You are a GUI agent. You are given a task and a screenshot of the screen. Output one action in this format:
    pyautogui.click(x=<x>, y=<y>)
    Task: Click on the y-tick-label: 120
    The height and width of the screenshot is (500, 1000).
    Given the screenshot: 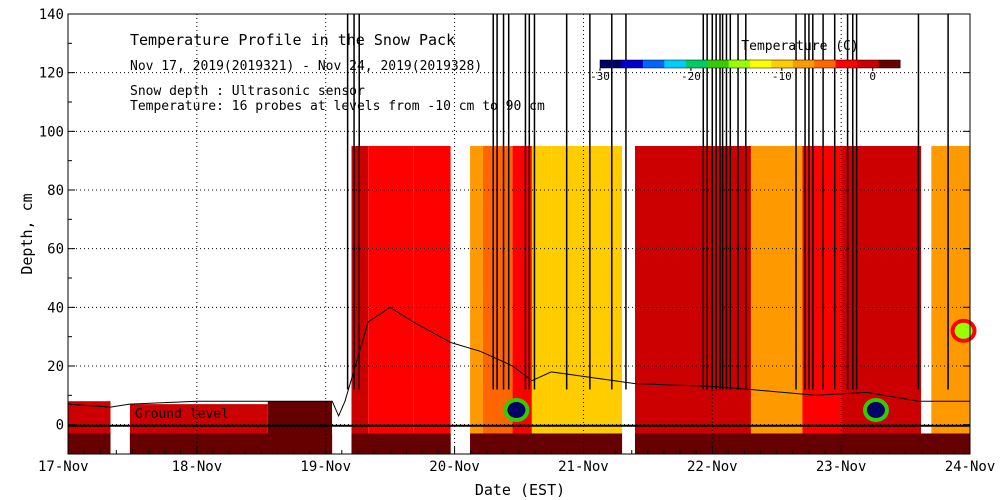 What is the action you would take?
    pyautogui.click(x=51, y=74)
    